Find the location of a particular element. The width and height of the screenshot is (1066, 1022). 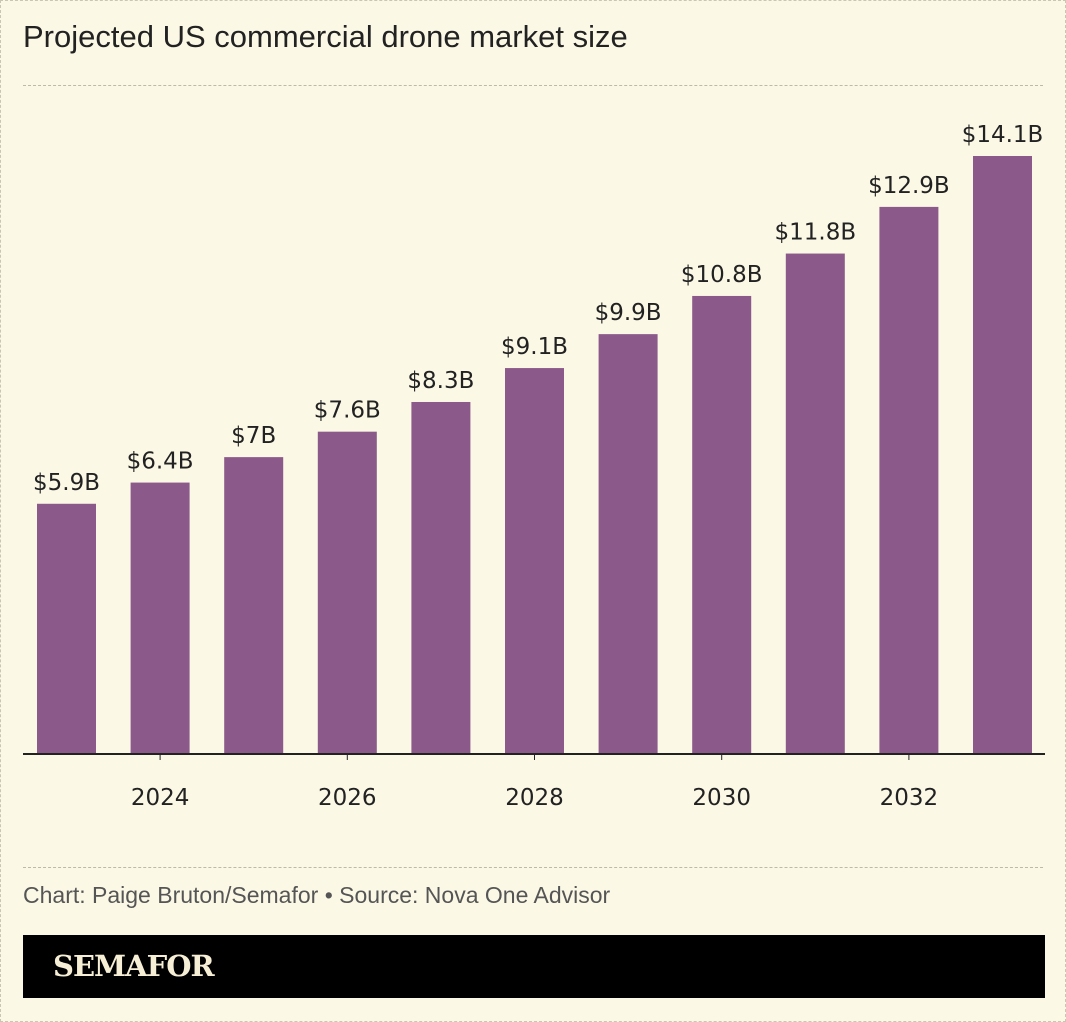

data-label: $11.8B is located at coordinates (815, 233).